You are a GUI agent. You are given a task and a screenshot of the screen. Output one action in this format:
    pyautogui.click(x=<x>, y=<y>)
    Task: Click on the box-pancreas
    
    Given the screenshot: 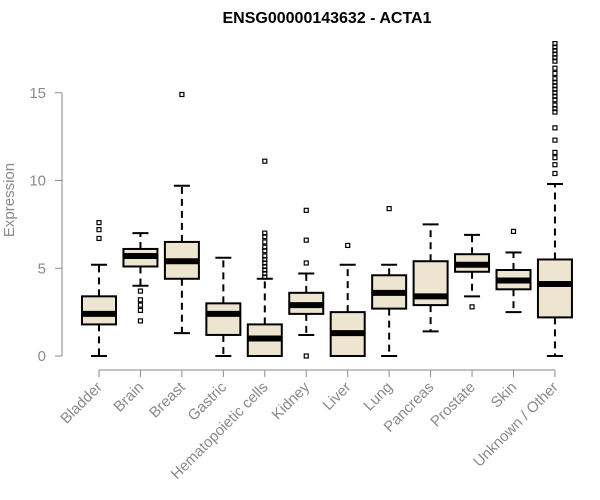 What is the action you would take?
    pyautogui.click(x=430, y=278)
    